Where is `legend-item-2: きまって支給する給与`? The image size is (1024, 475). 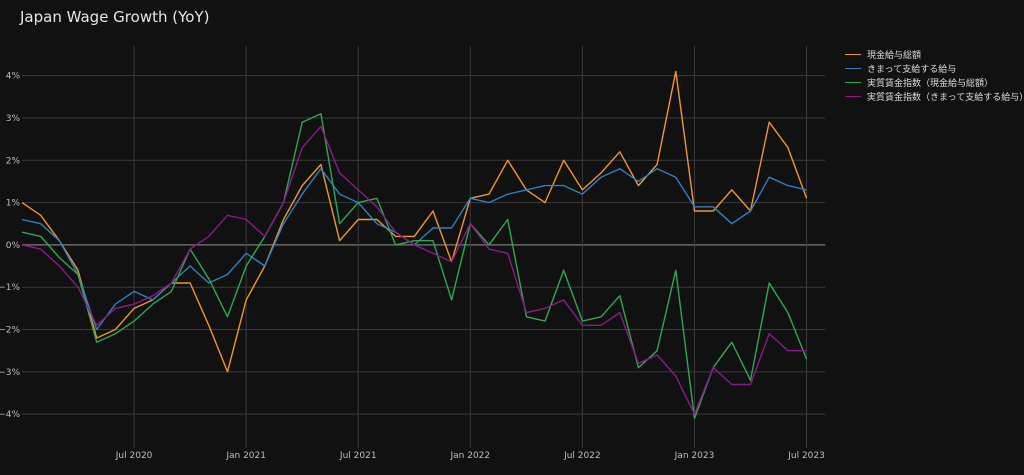 legend-item-2: きまって支給する給与 is located at coordinates (934, 68).